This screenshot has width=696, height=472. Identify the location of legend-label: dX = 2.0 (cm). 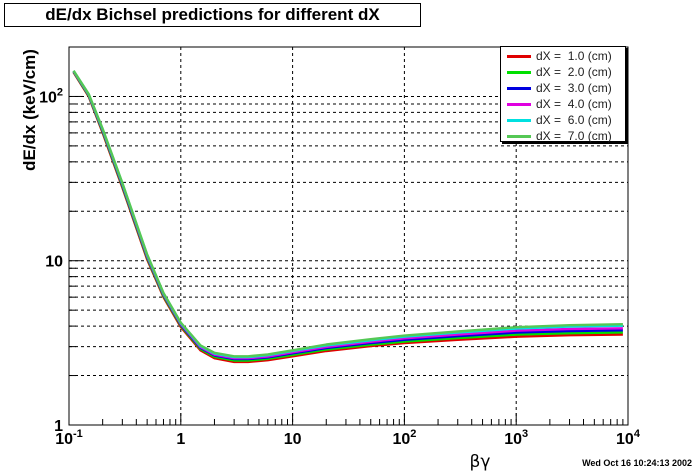
(574, 72).